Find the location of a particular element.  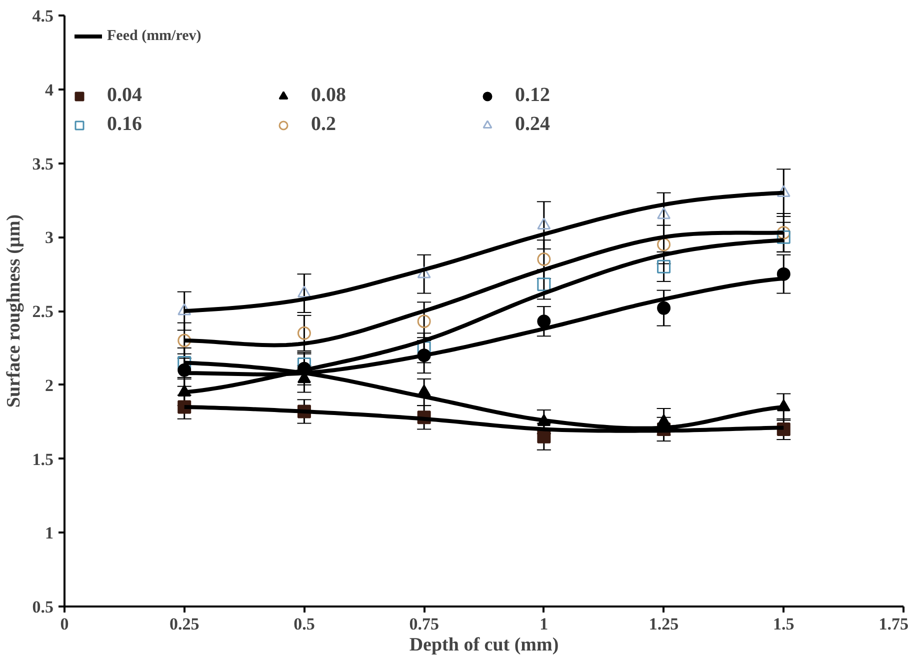

legend-label: 0.2 is located at coordinates (324, 124).